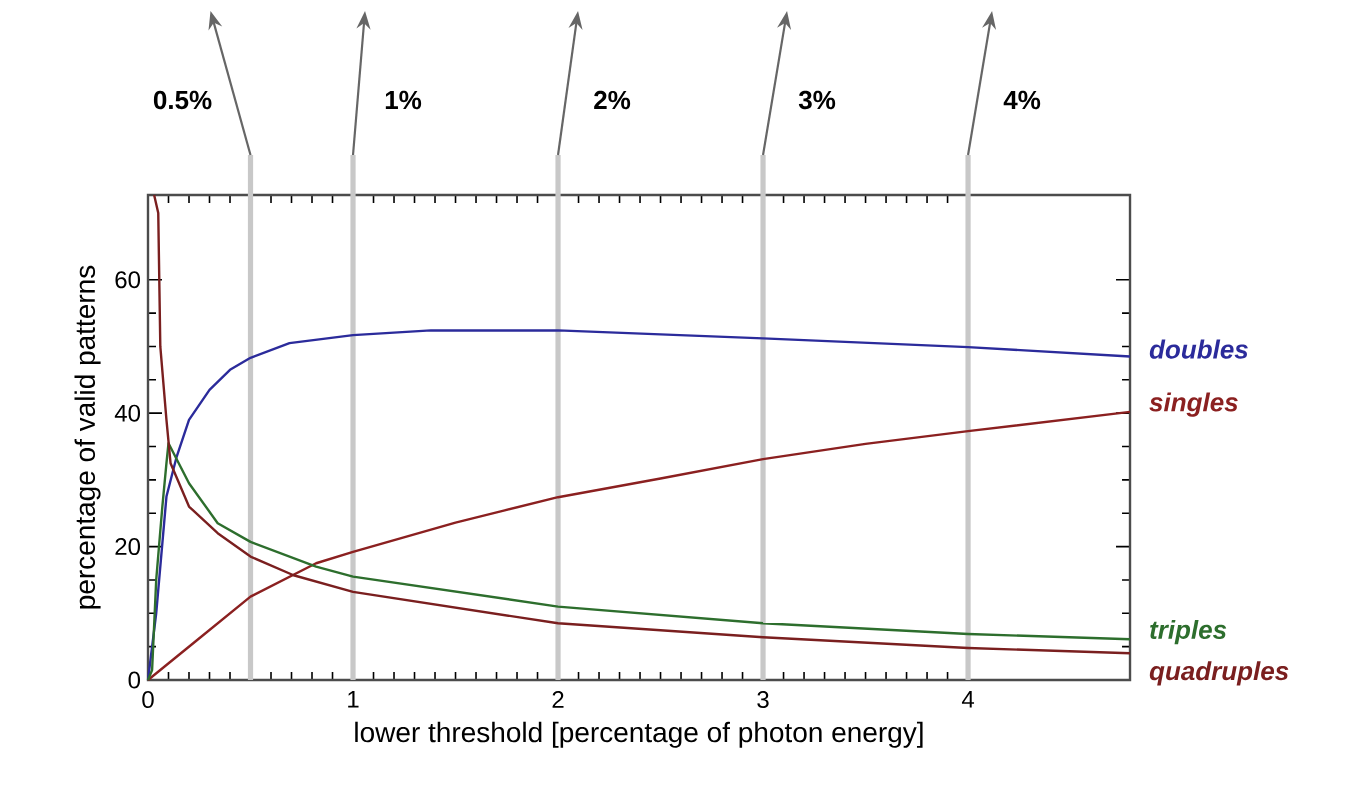 Image resolution: width=1359 pixels, height=801 pixels. Describe the element at coordinates (182, 100) in the screenshot. I see `ref-line-label: 0.5%` at that location.